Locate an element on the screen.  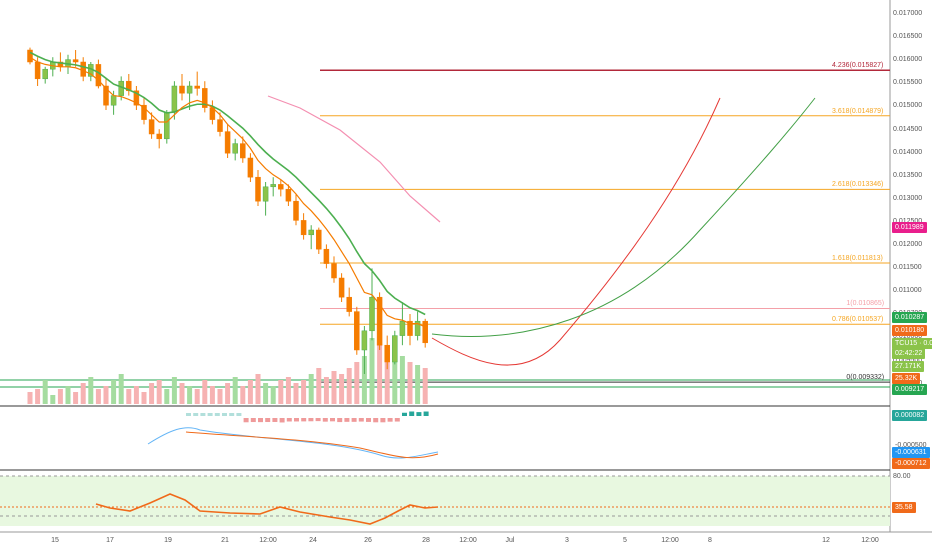
price-axis-tick: 0.015000 is located at coordinates (907, 106).